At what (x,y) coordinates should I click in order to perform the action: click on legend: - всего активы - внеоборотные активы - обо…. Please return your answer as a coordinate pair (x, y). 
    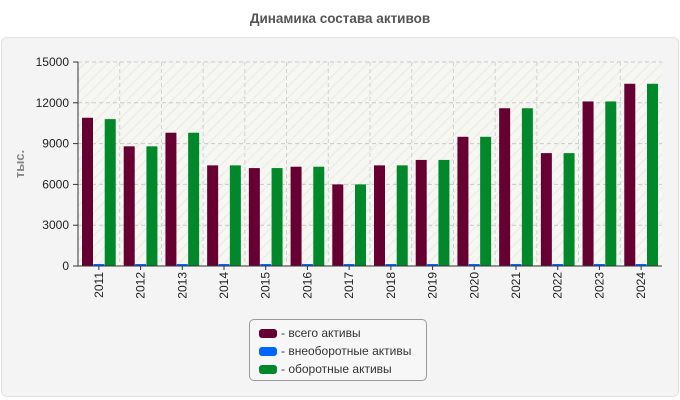
    Looking at the image, I should click on (338, 350).